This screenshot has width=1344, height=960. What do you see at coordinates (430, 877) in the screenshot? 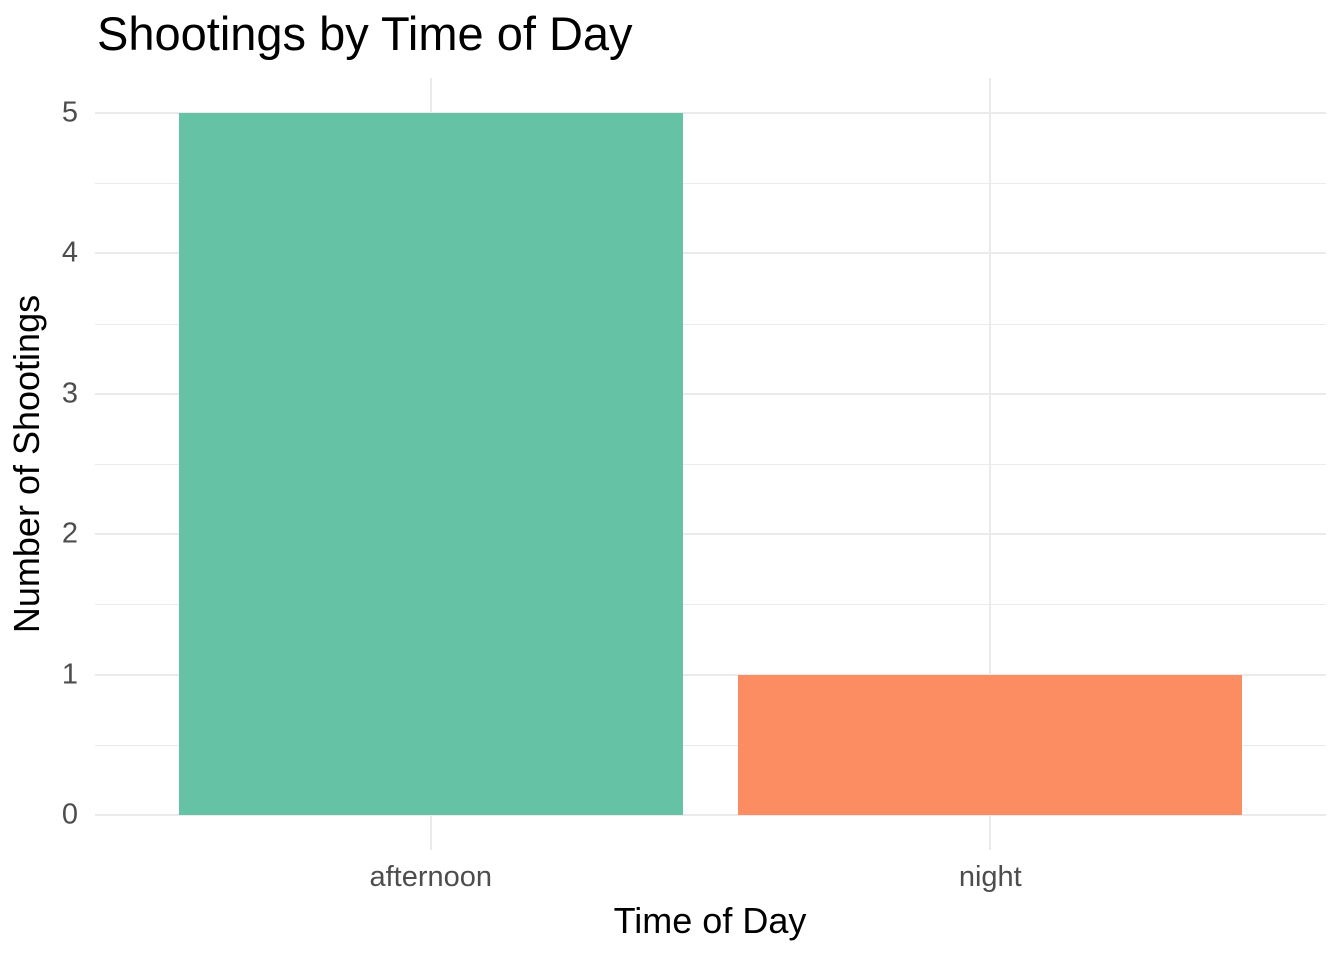
I see `x-tick-label: afternoon` at bounding box center [430, 877].